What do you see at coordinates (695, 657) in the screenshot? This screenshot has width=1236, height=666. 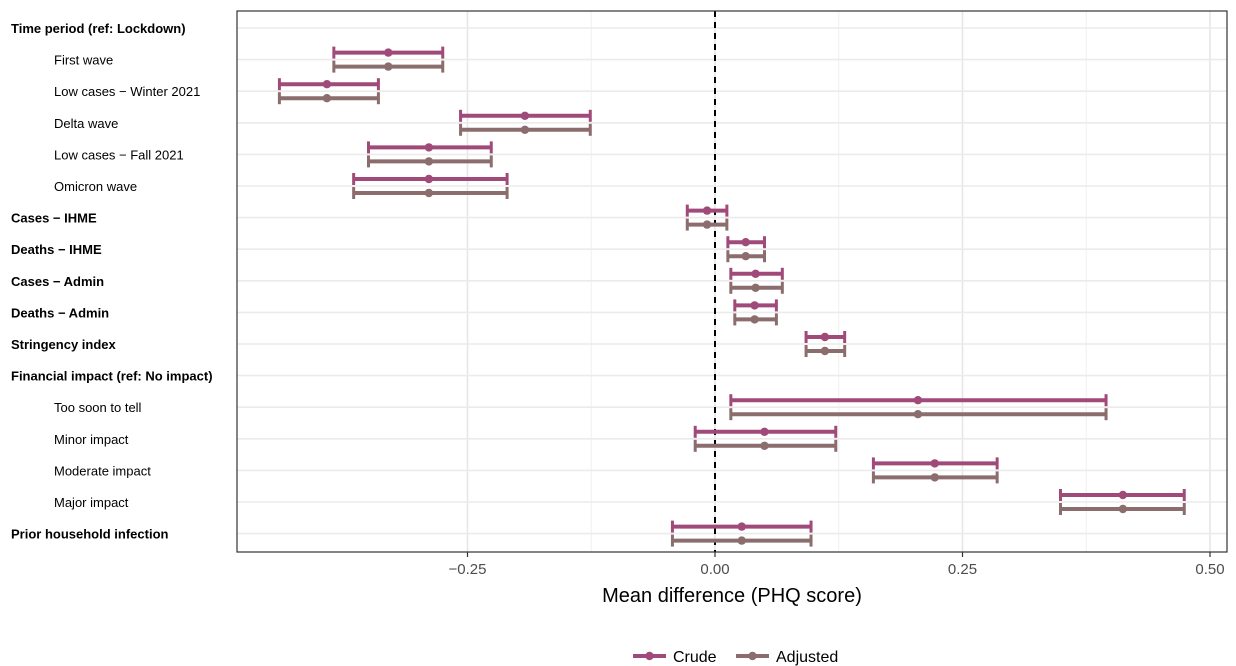 I see `legend-label: Crude` at bounding box center [695, 657].